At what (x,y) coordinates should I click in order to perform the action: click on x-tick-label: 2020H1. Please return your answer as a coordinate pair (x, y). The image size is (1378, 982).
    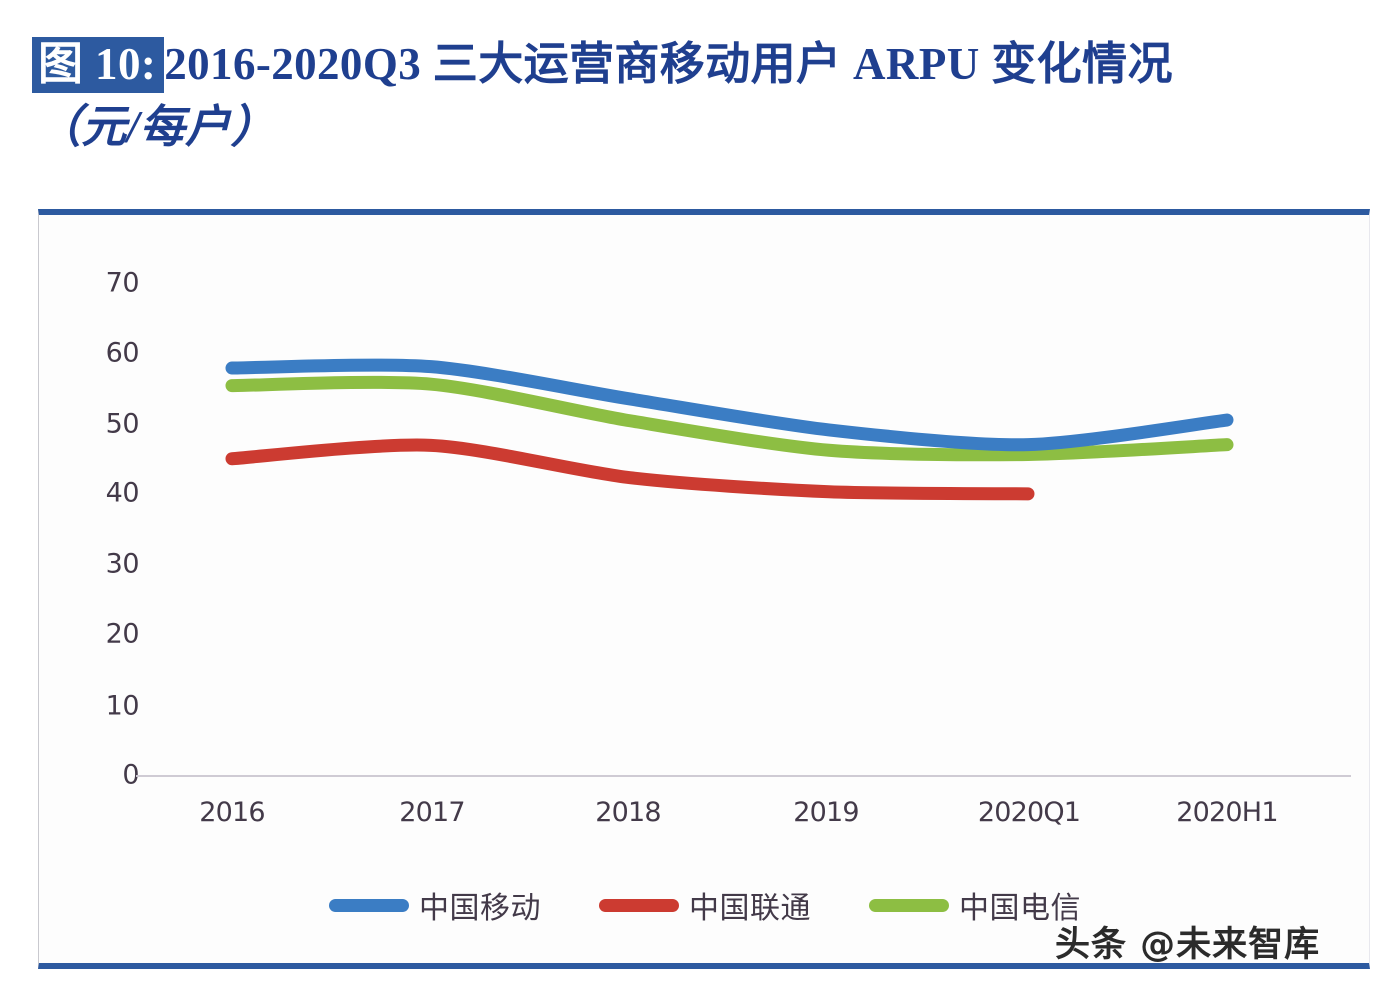
    Looking at the image, I should click on (1227, 812).